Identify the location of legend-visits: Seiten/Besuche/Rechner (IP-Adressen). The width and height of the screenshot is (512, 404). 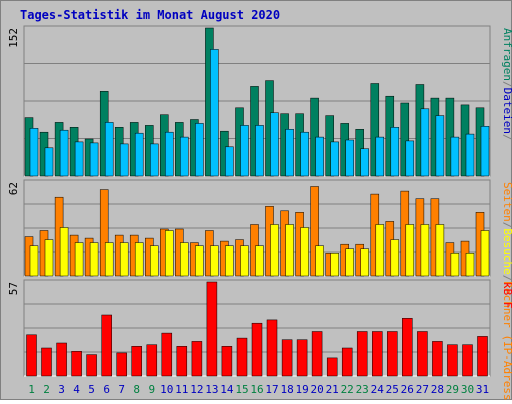
(506, 291).